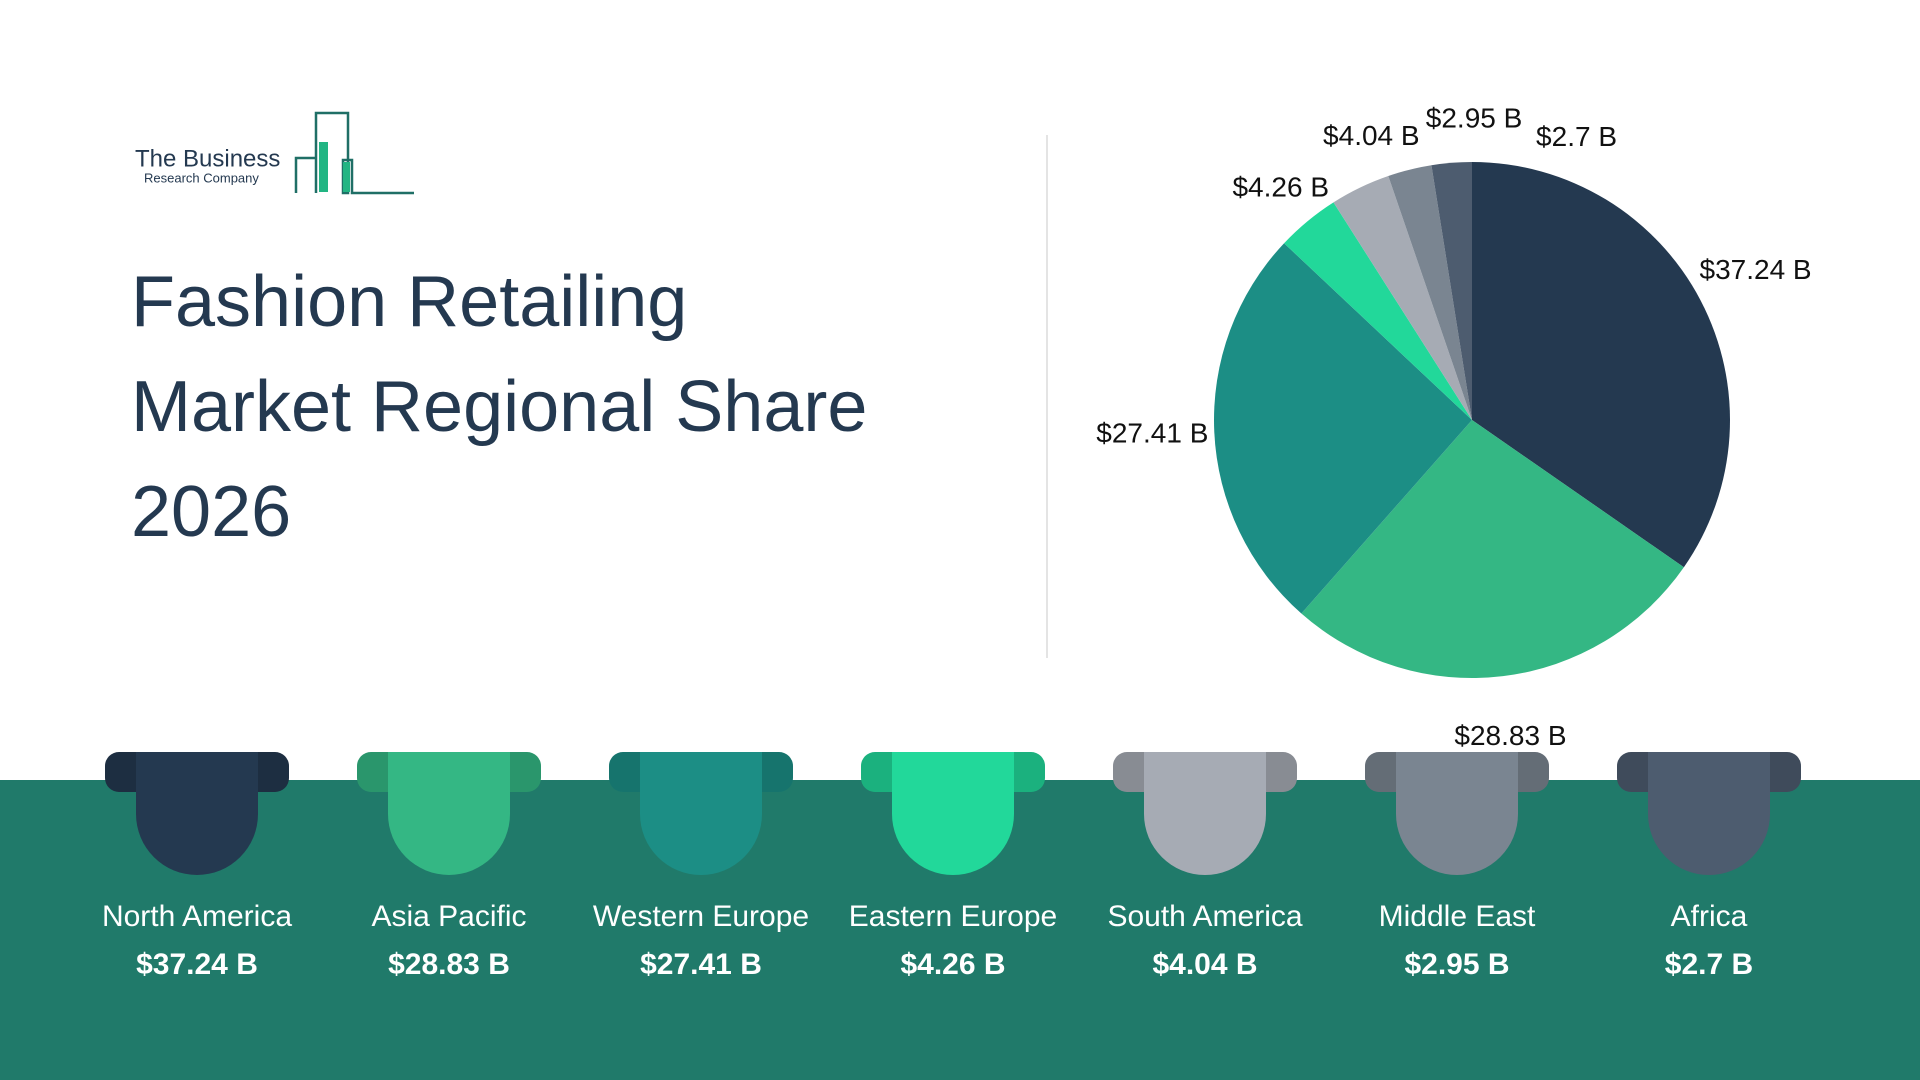 This screenshot has width=1920, height=1080. Describe the element at coordinates (354, 153) in the screenshot. I see `logo-building` at that location.